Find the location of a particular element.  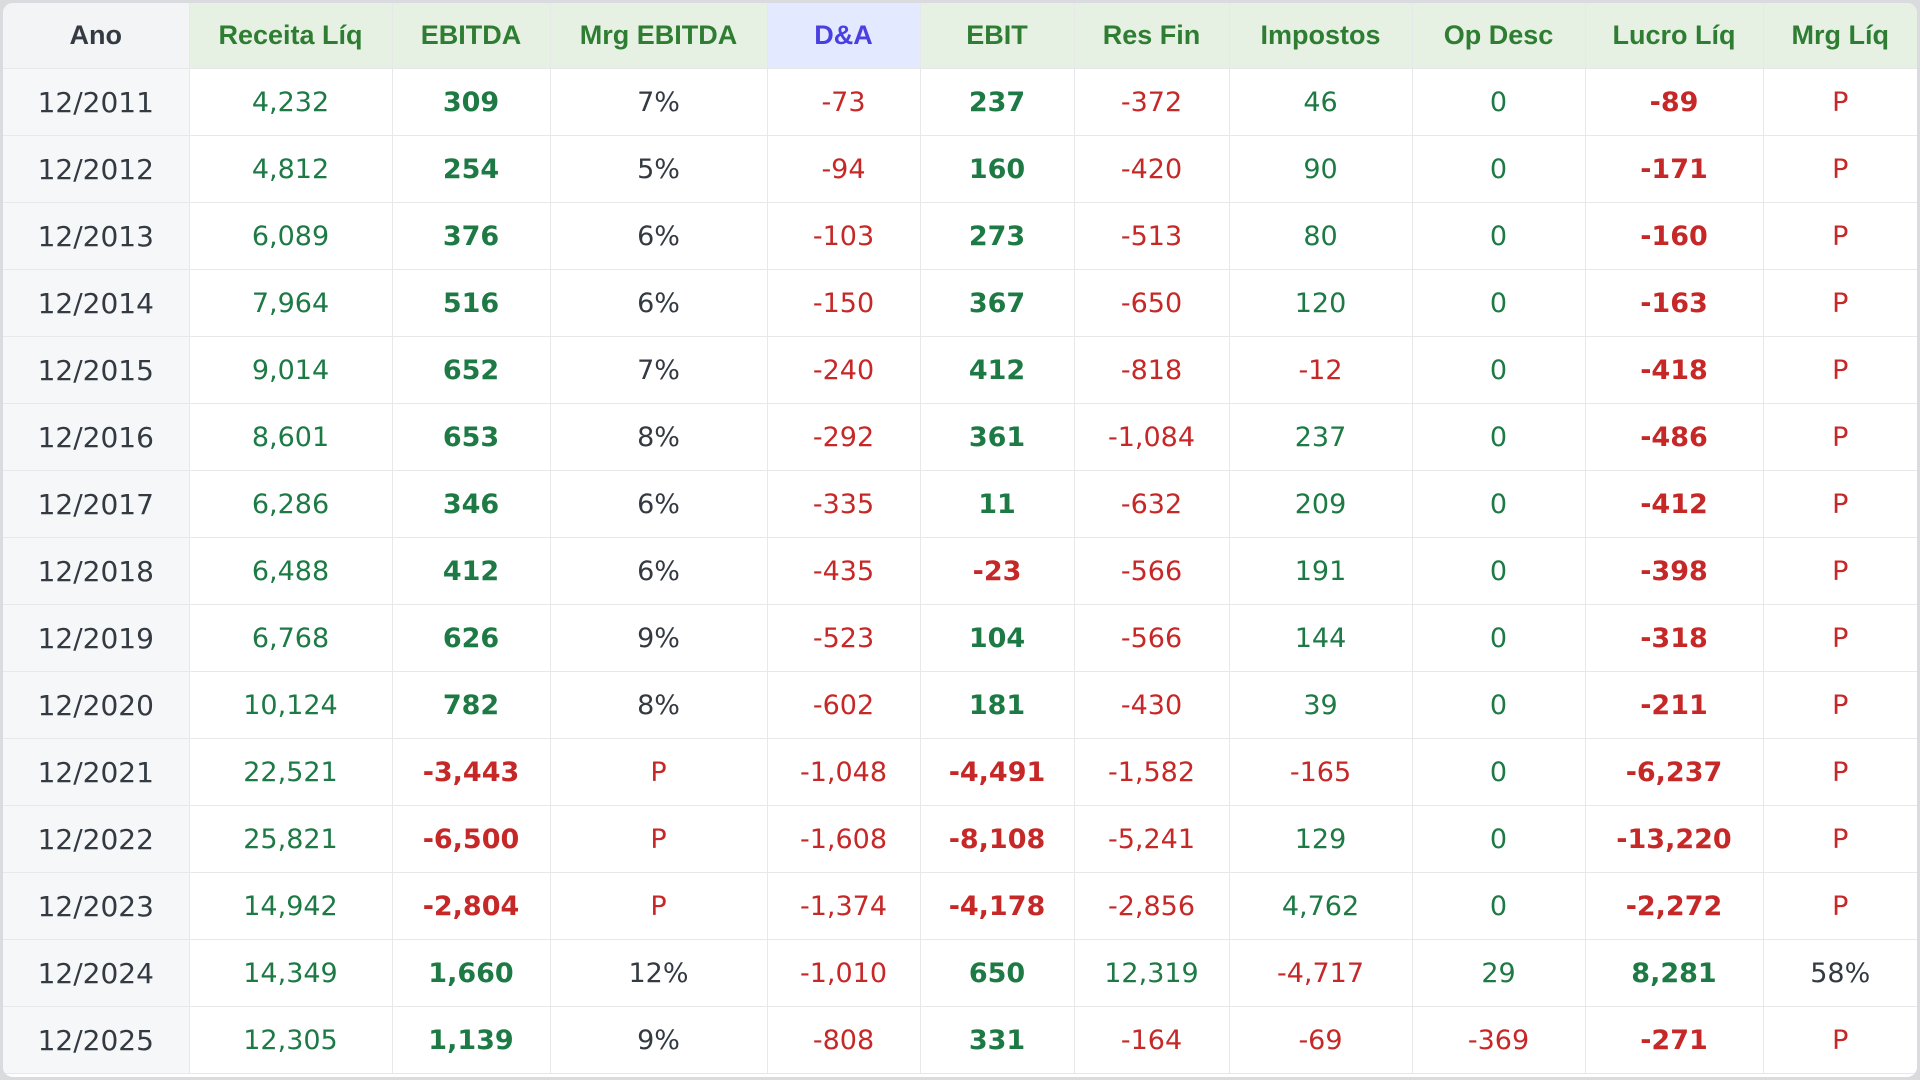

lucro-liq-cell: -13,220 is located at coordinates (1674, 839).